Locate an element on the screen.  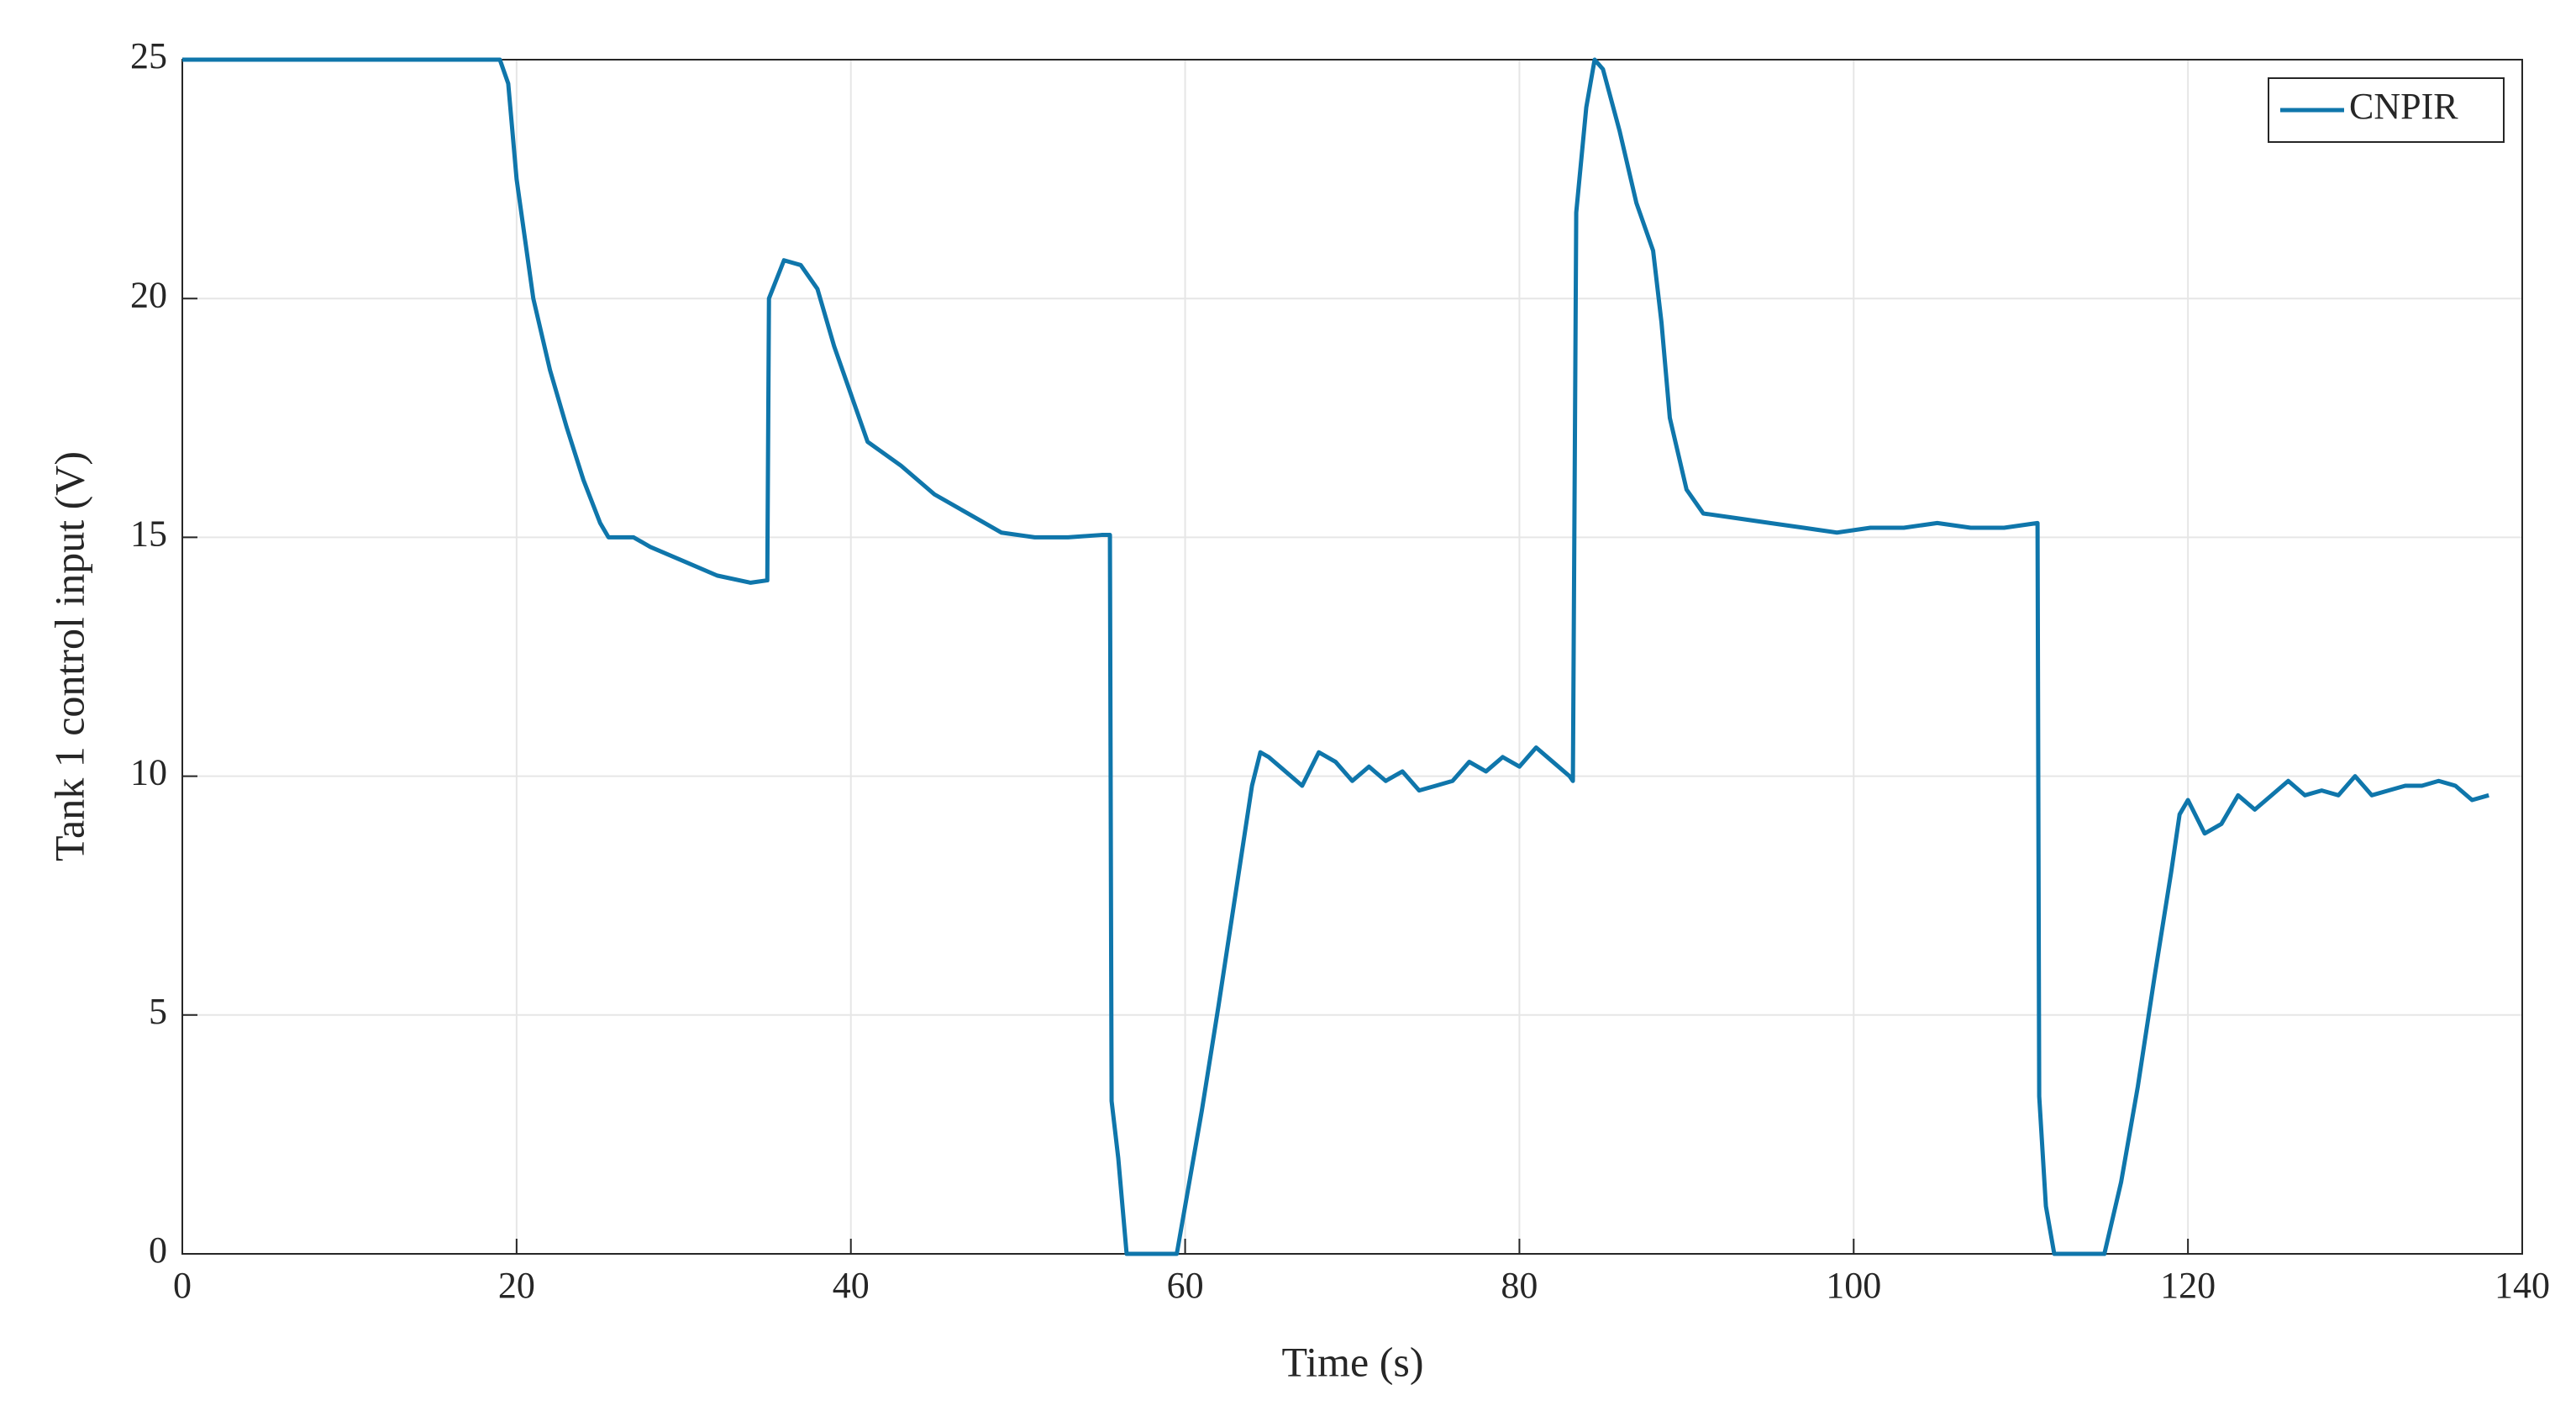
y-tick-label: 10 is located at coordinates (148, 772).